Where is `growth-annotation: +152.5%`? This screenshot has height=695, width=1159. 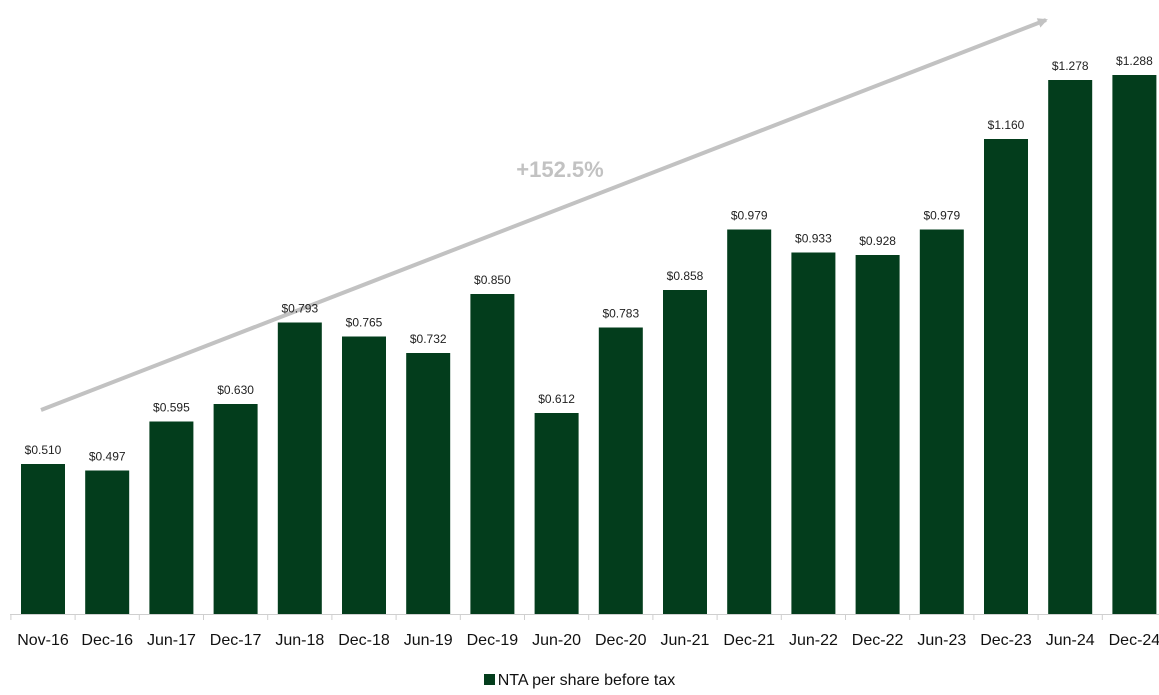
growth-annotation: +152.5% is located at coordinates (559, 169).